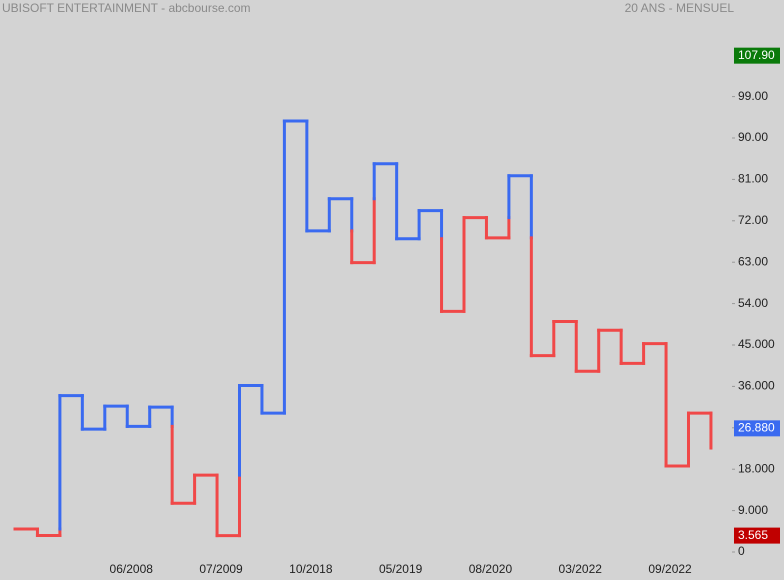  Describe the element at coordinates (756, 468) in the screenshot. I see `y-tick-label: 18.000` at that location.